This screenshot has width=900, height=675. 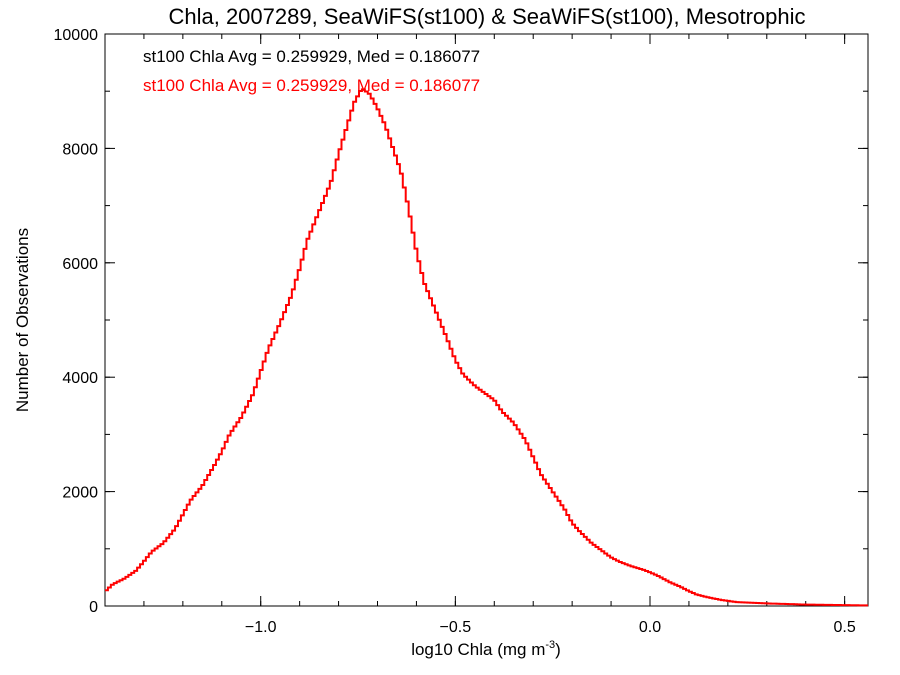 What do you see at coordinates (558, 649) in the screenshot?
I see `x-axis-label-end: )` at bounding box center [558, 649].